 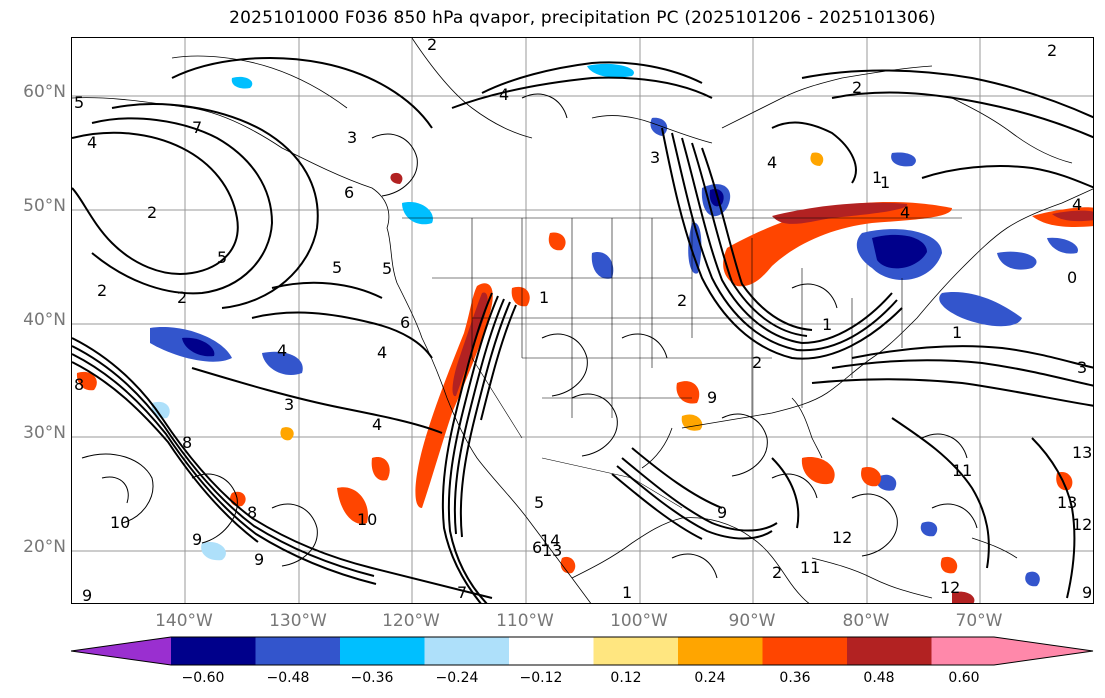 What do you see at coordinates (184, 621) in the screenshot?
I see `lon-label-140w: 140°W` at bounding box center [184, 621].